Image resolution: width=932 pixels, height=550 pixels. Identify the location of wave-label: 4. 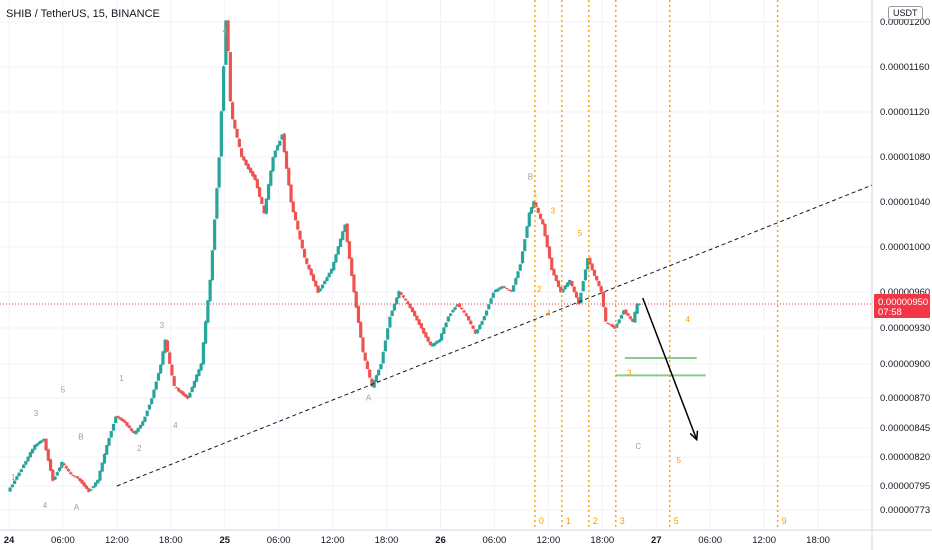
(175, 425).